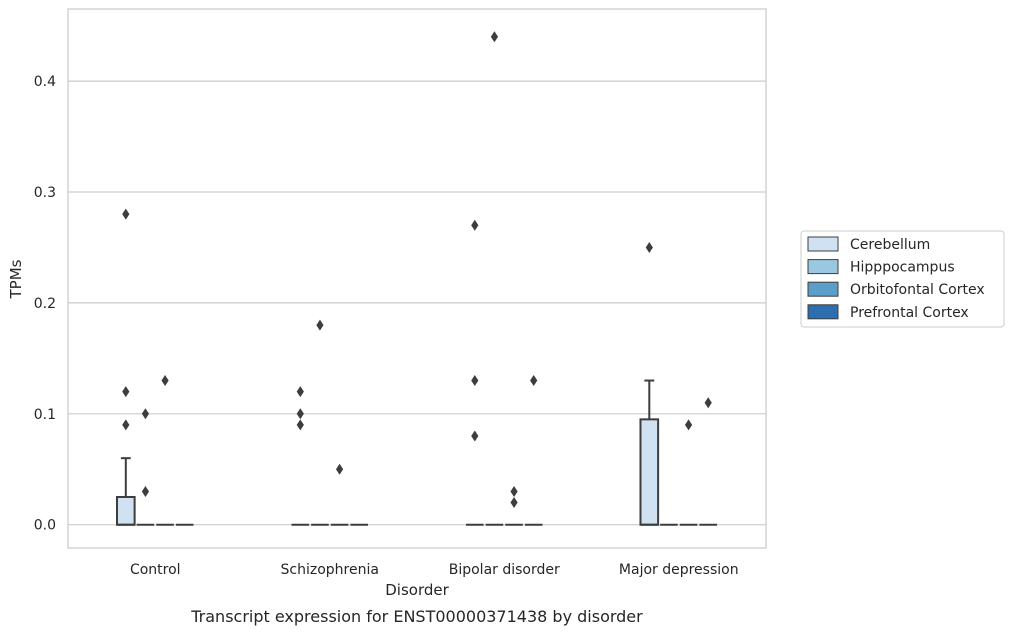  Describe the element at coordinates (679, 570) in the screenshot. I see `x-tick-label: Major depression` at that location.